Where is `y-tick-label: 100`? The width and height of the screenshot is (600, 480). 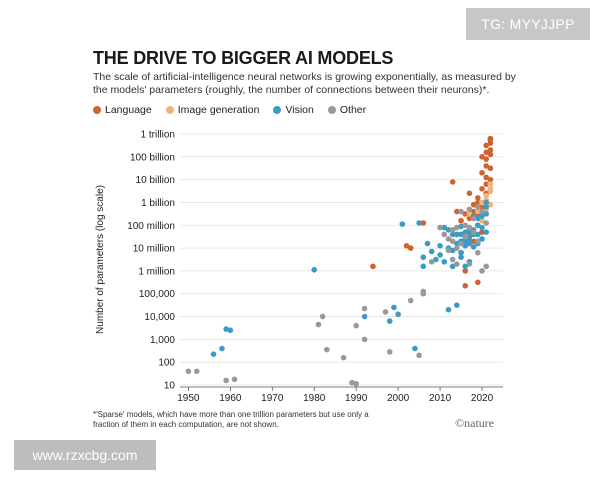 y-tick-label: 100 is located at coordinates (166, 363).